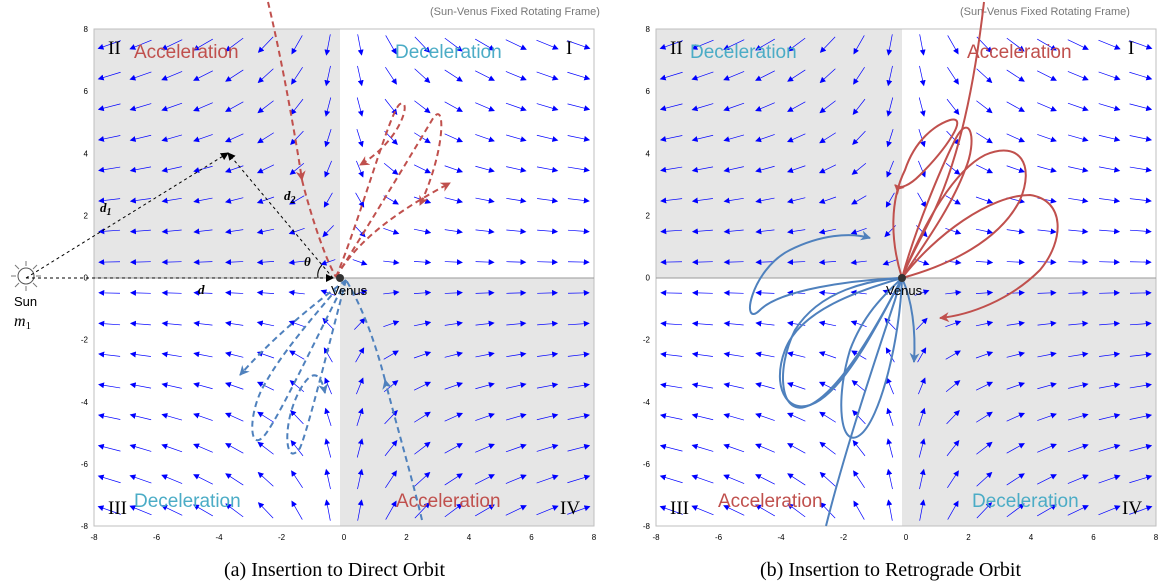 The image size is (1161, 586). Describe the element at coordinates (26, 276) in the screenshot. I see `sun-icon` at that location.